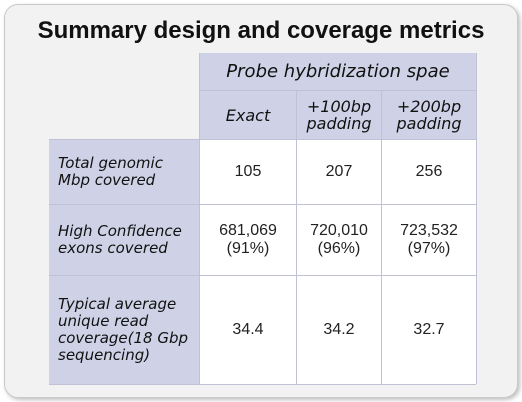 The width and height of the screenshot is (522, 402). Describe the element at coordinates (339, 330) in the screenshot. I see `table-cell: 34.2` at that location.